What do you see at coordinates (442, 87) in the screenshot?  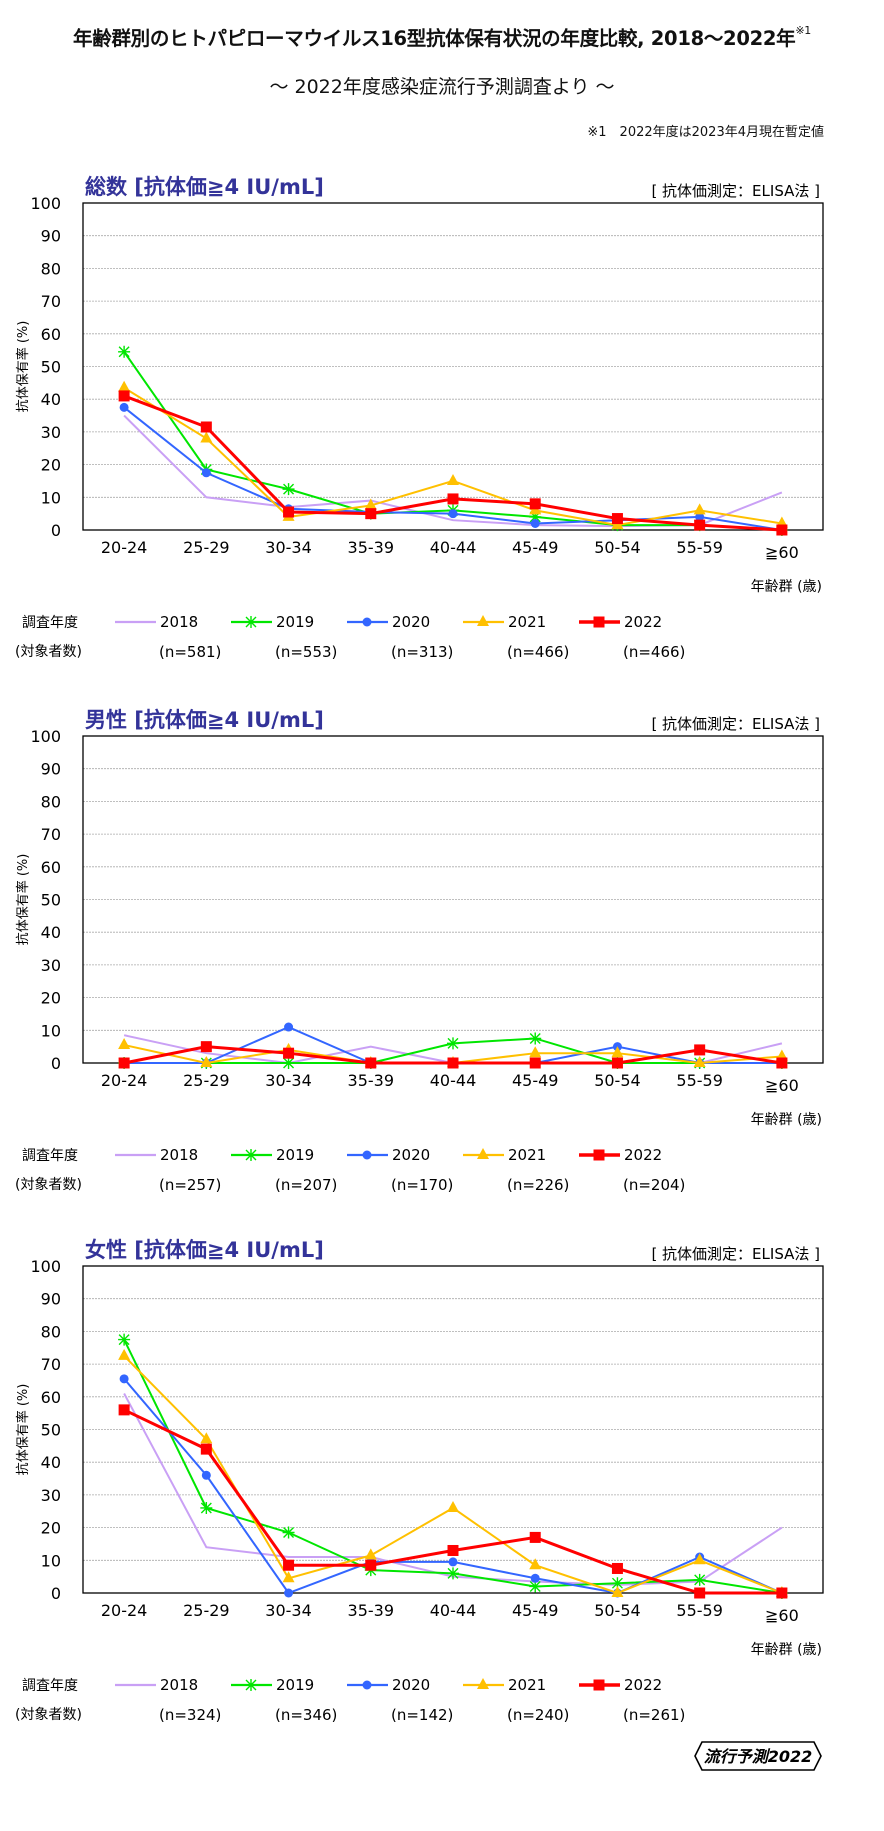 I see `page-subtitle: ～ 2022年度感染症流行予測調査より ～` at bounding box center [442, 87].